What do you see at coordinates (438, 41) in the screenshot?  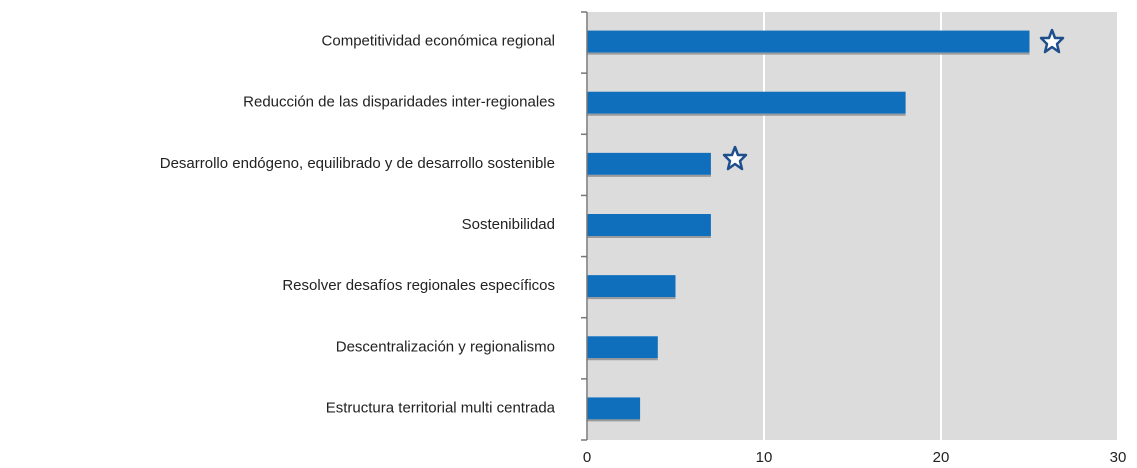 I see `y-tick-label: Competitividad económica regional` at bounding box center [438, 41].